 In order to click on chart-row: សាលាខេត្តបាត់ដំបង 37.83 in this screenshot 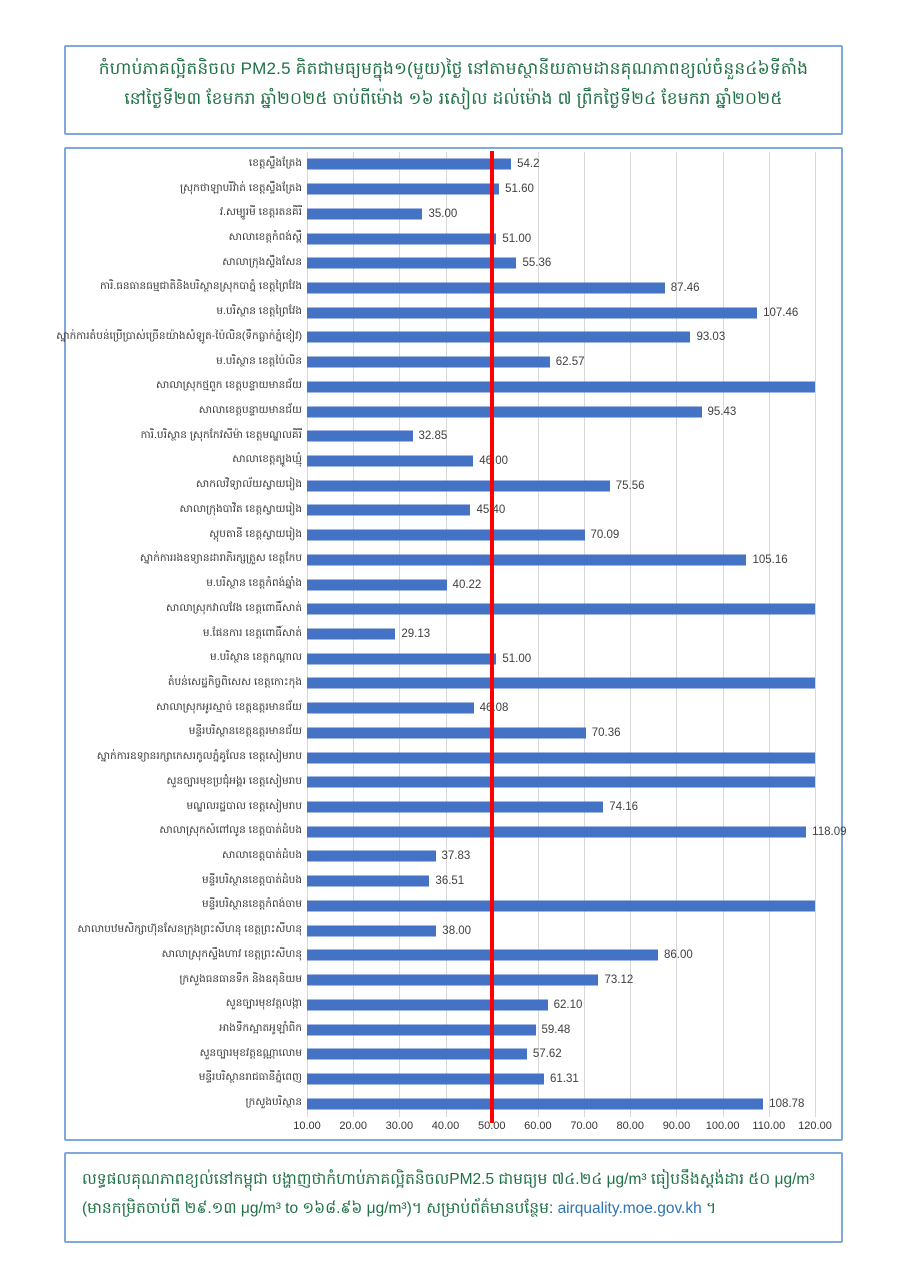, I will do `click(453, 856)`.